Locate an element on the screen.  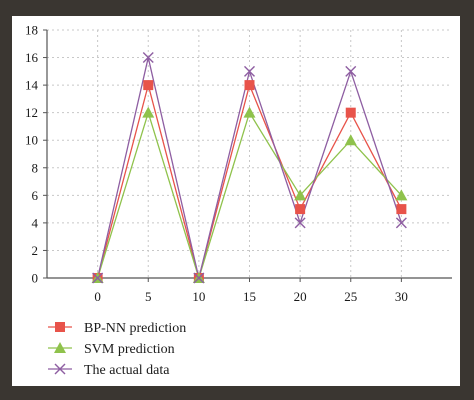
x-tick-label: 20 is located at coordinates (300, 296).